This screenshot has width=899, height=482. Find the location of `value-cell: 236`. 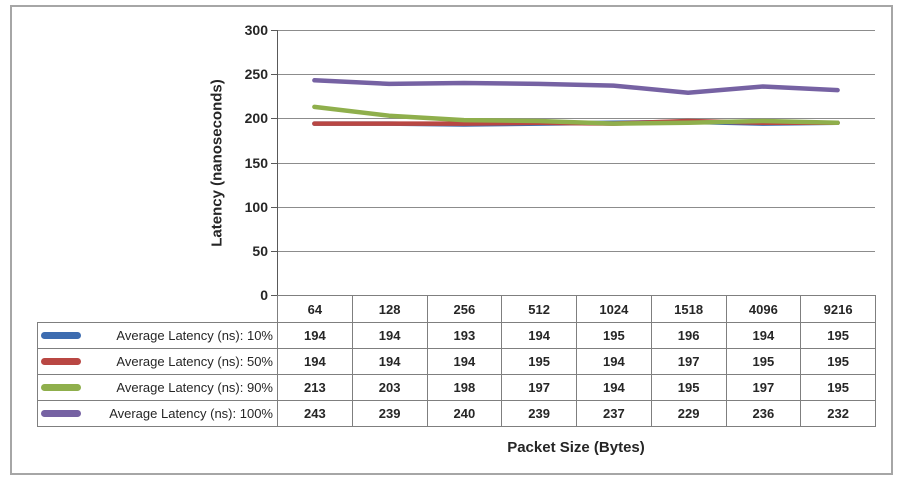

value-cell: 236 is located at coordinates (763, 413).